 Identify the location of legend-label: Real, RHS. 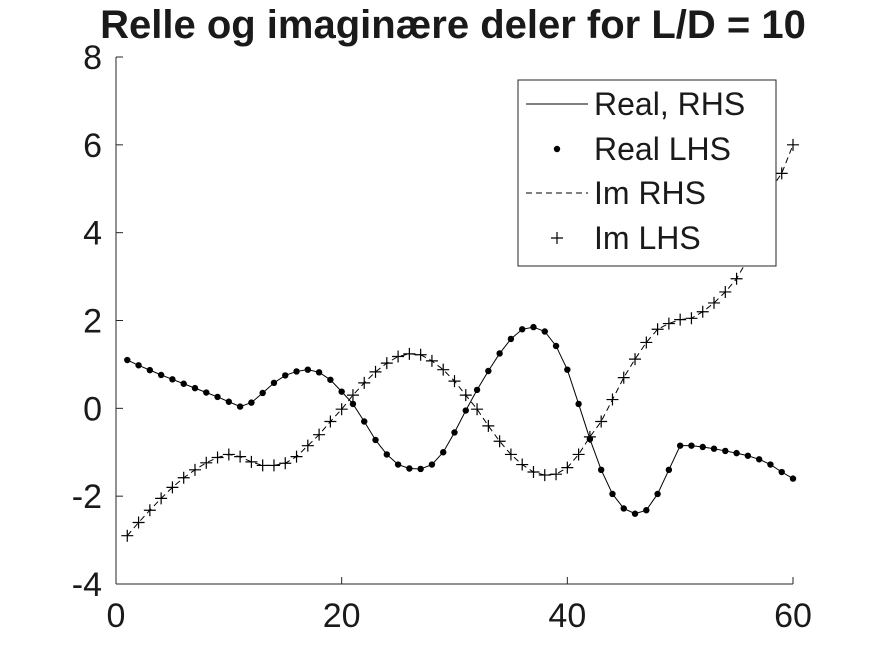
(669, 104).